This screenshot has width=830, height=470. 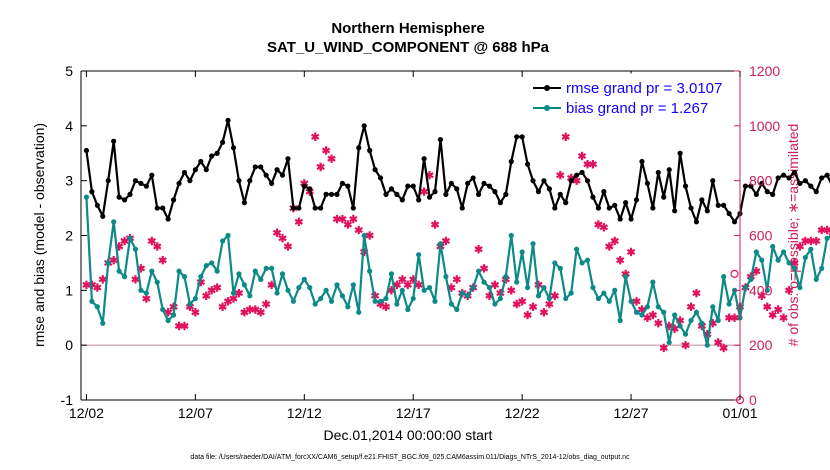 I want to click on x-tick-label: 12/27, so click(x=631, y=413).